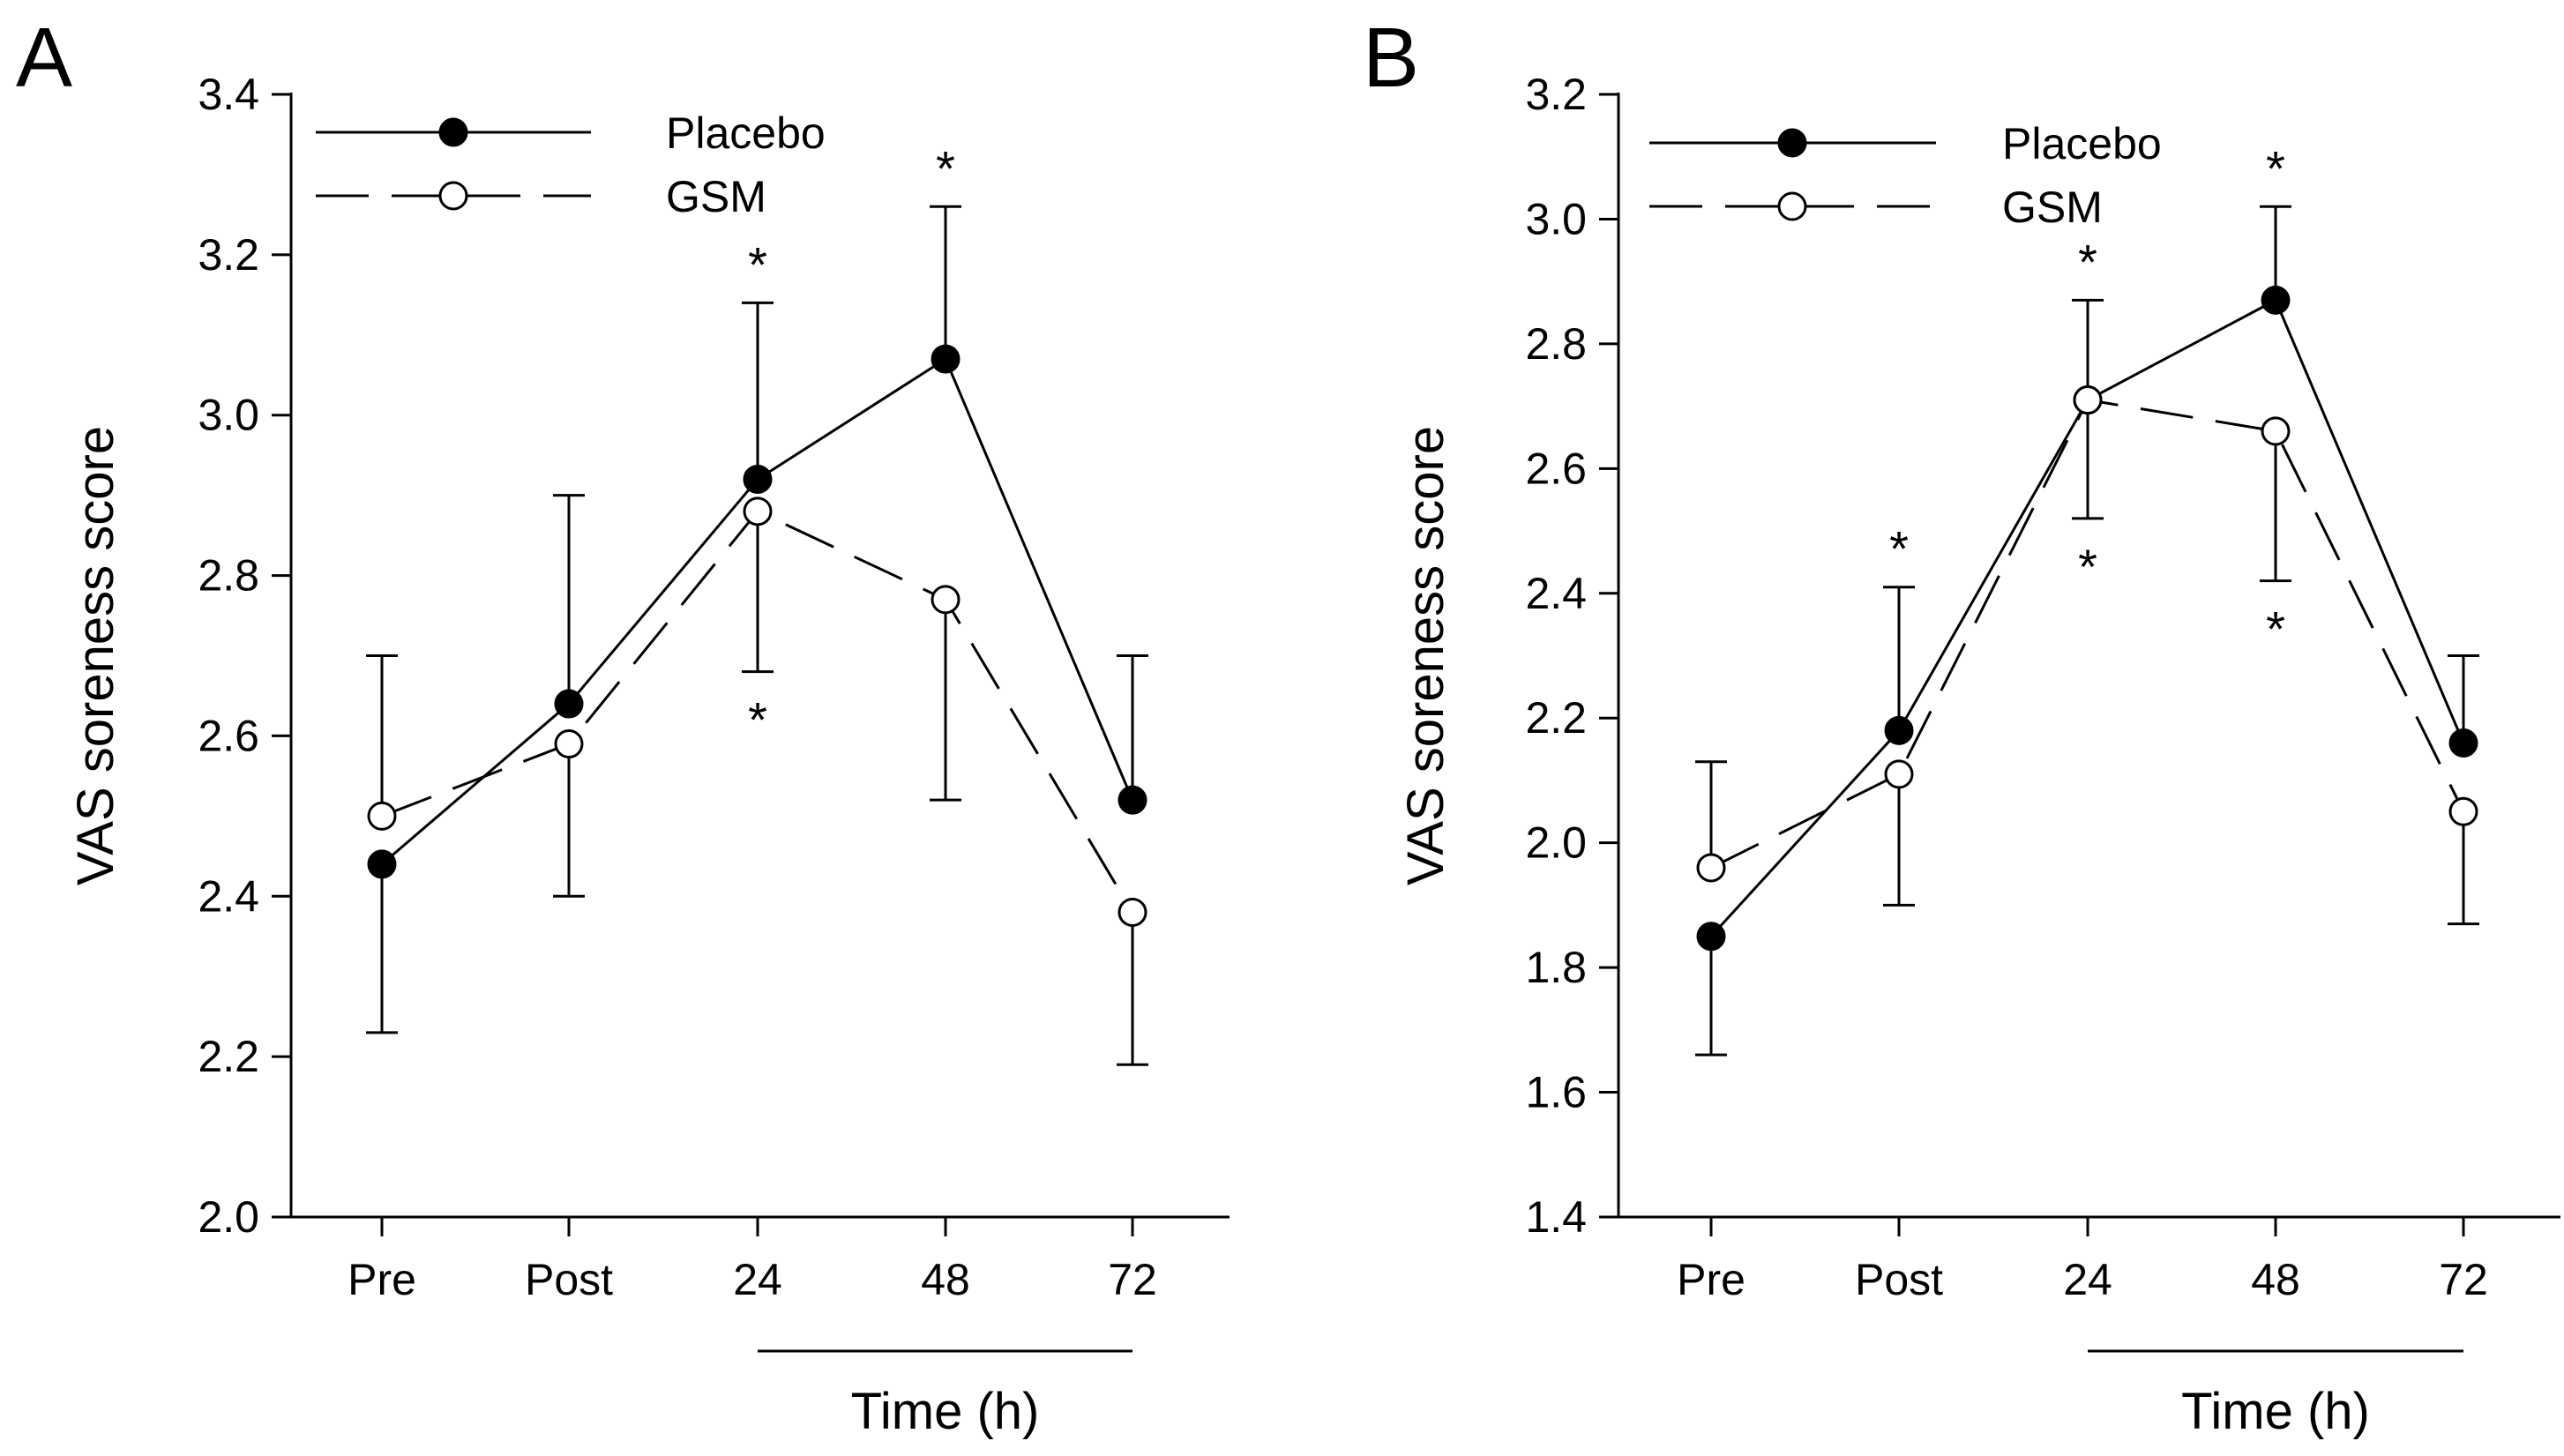 The image size is (2564, 1456). Describe the element at coordinates (44, 58) in the screenshot. I see `panel-label: A` at that location.